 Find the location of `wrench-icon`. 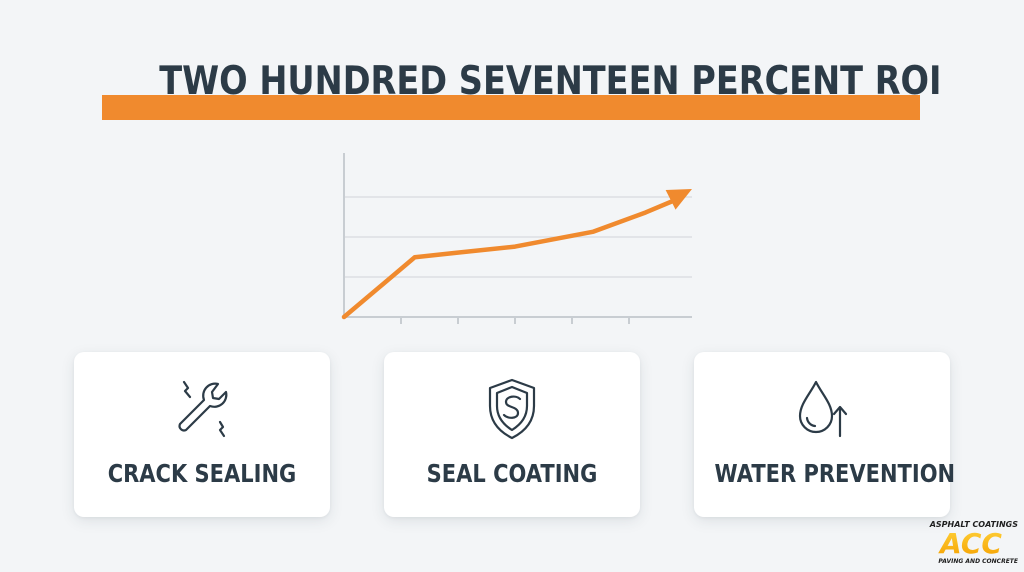

wrench-icon is located at coordinates (203, 409).